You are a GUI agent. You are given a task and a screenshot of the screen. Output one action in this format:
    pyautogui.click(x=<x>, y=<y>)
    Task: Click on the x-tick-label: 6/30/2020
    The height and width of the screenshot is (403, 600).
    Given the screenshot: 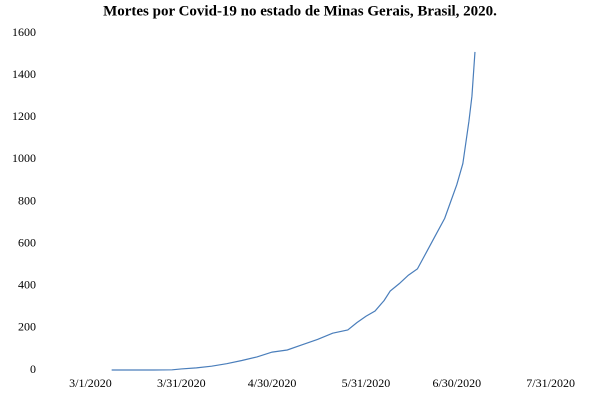 What is the action you would take?
    pyautogui.click(x=456, y=383)
    